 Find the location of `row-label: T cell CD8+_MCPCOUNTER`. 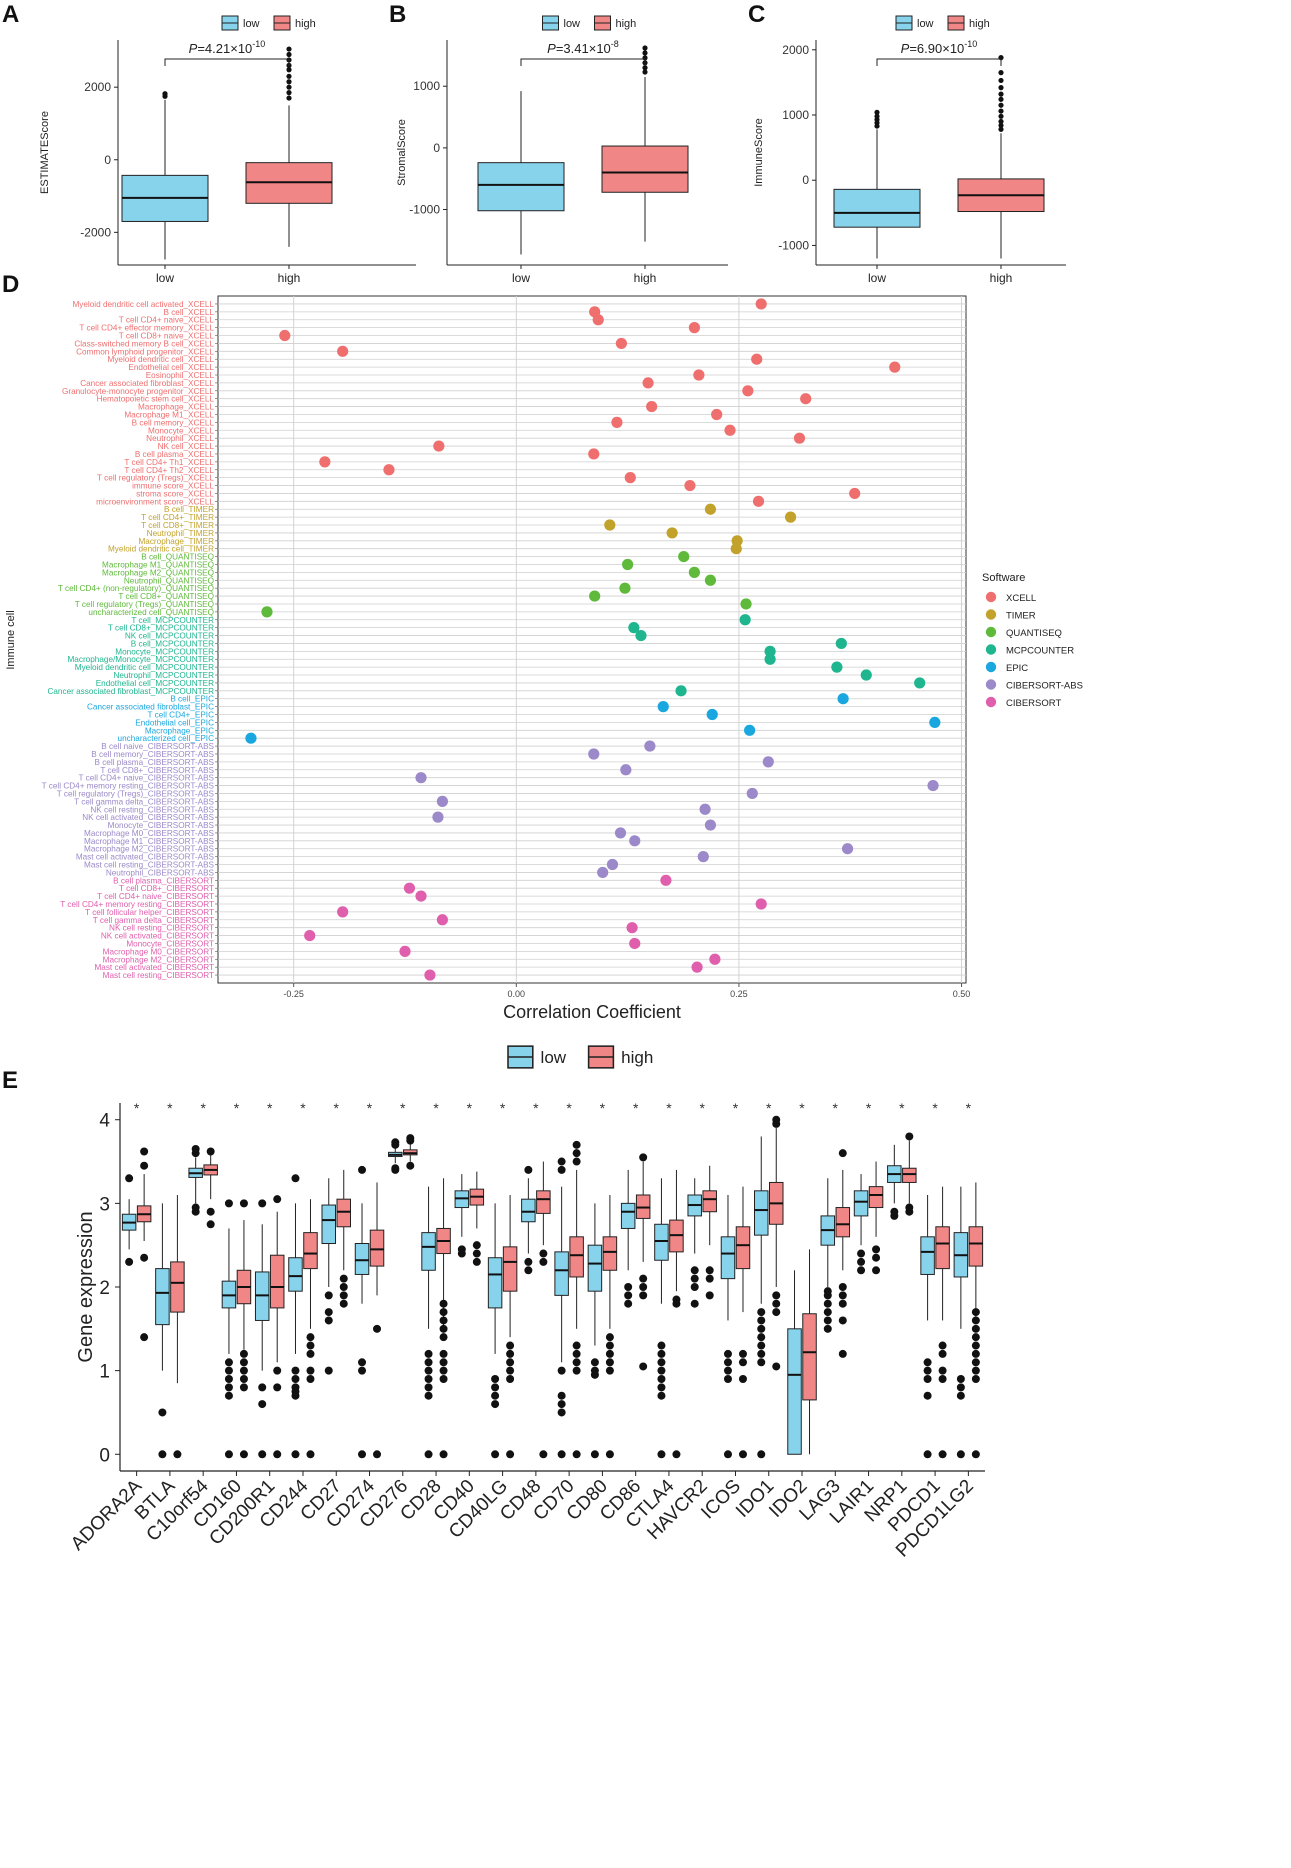

row-label: T cell CD8+_MCPCOUNTER is located at coordinates (161, 628).